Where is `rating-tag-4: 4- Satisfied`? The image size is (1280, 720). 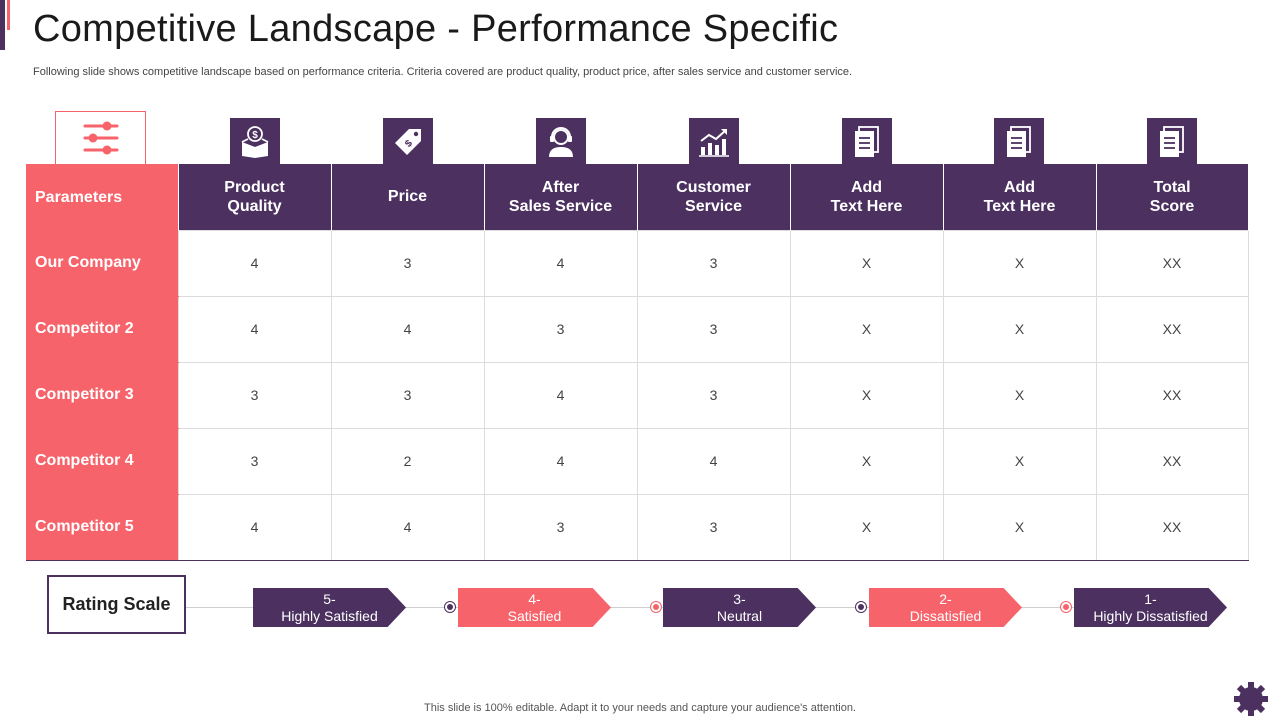
rating-tag-4: 4- Satisfied is located at coordinates (534, 607).